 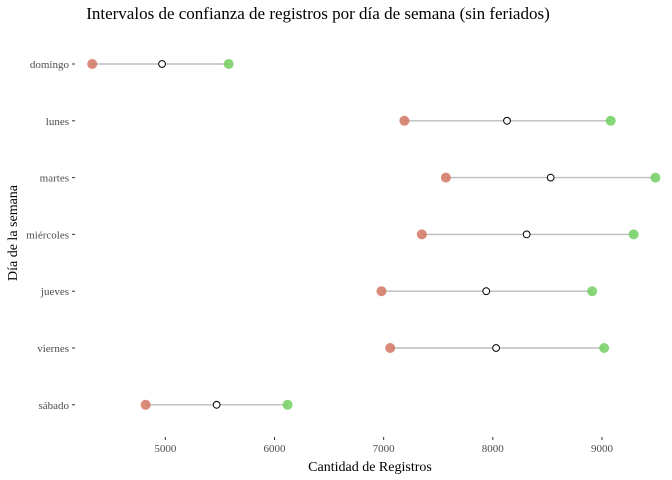 I want to click on y-axis-title: Día de la semana, so click(x=13, y=232).